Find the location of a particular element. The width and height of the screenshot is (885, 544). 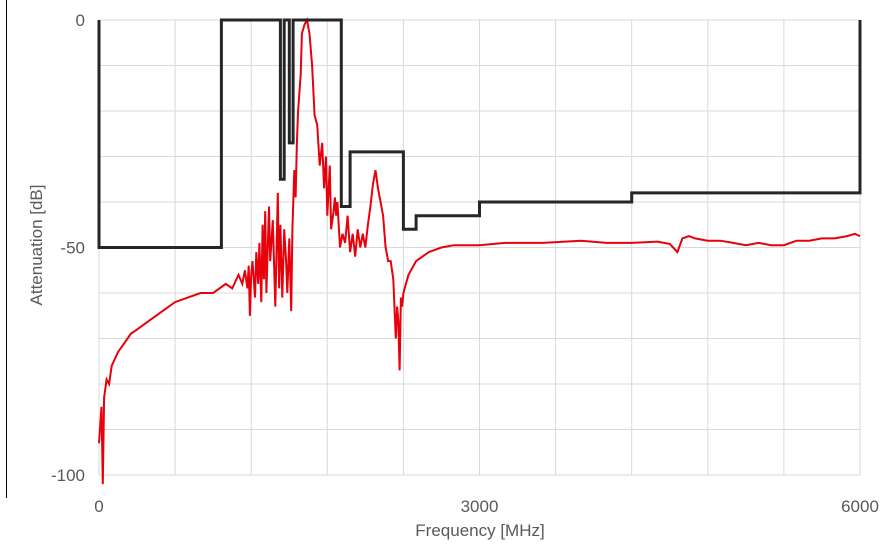

x-axis-title: Frequency [MHz] is located at coordinates (479, 530).